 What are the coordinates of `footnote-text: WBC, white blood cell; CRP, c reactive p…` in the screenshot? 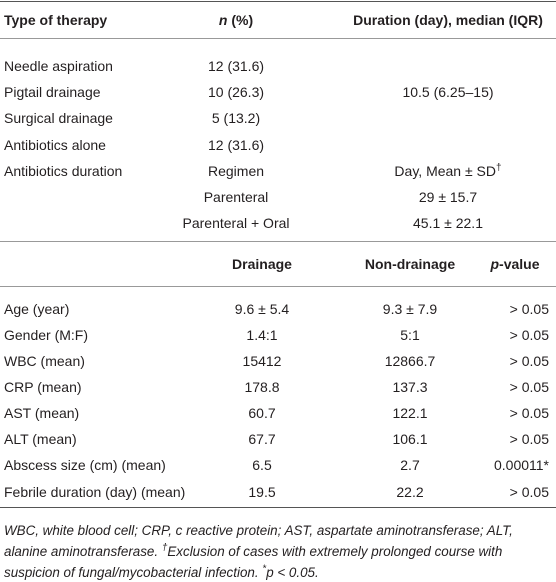 It's located at (258, 541).